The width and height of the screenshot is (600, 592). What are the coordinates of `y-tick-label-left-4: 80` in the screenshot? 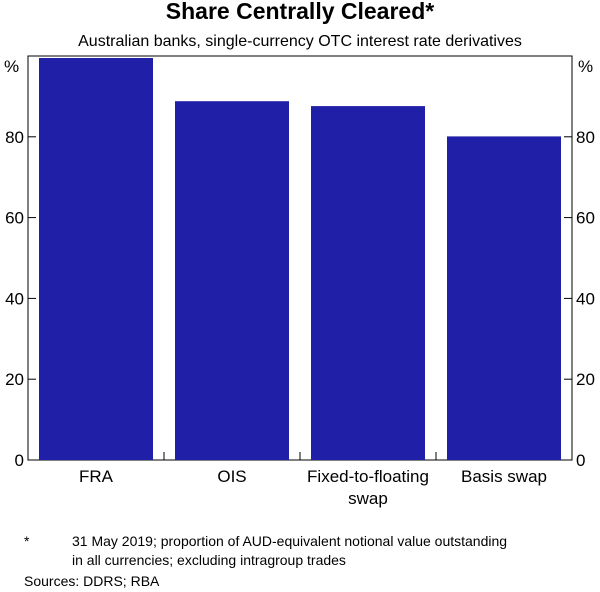 It's located at (14, 137).